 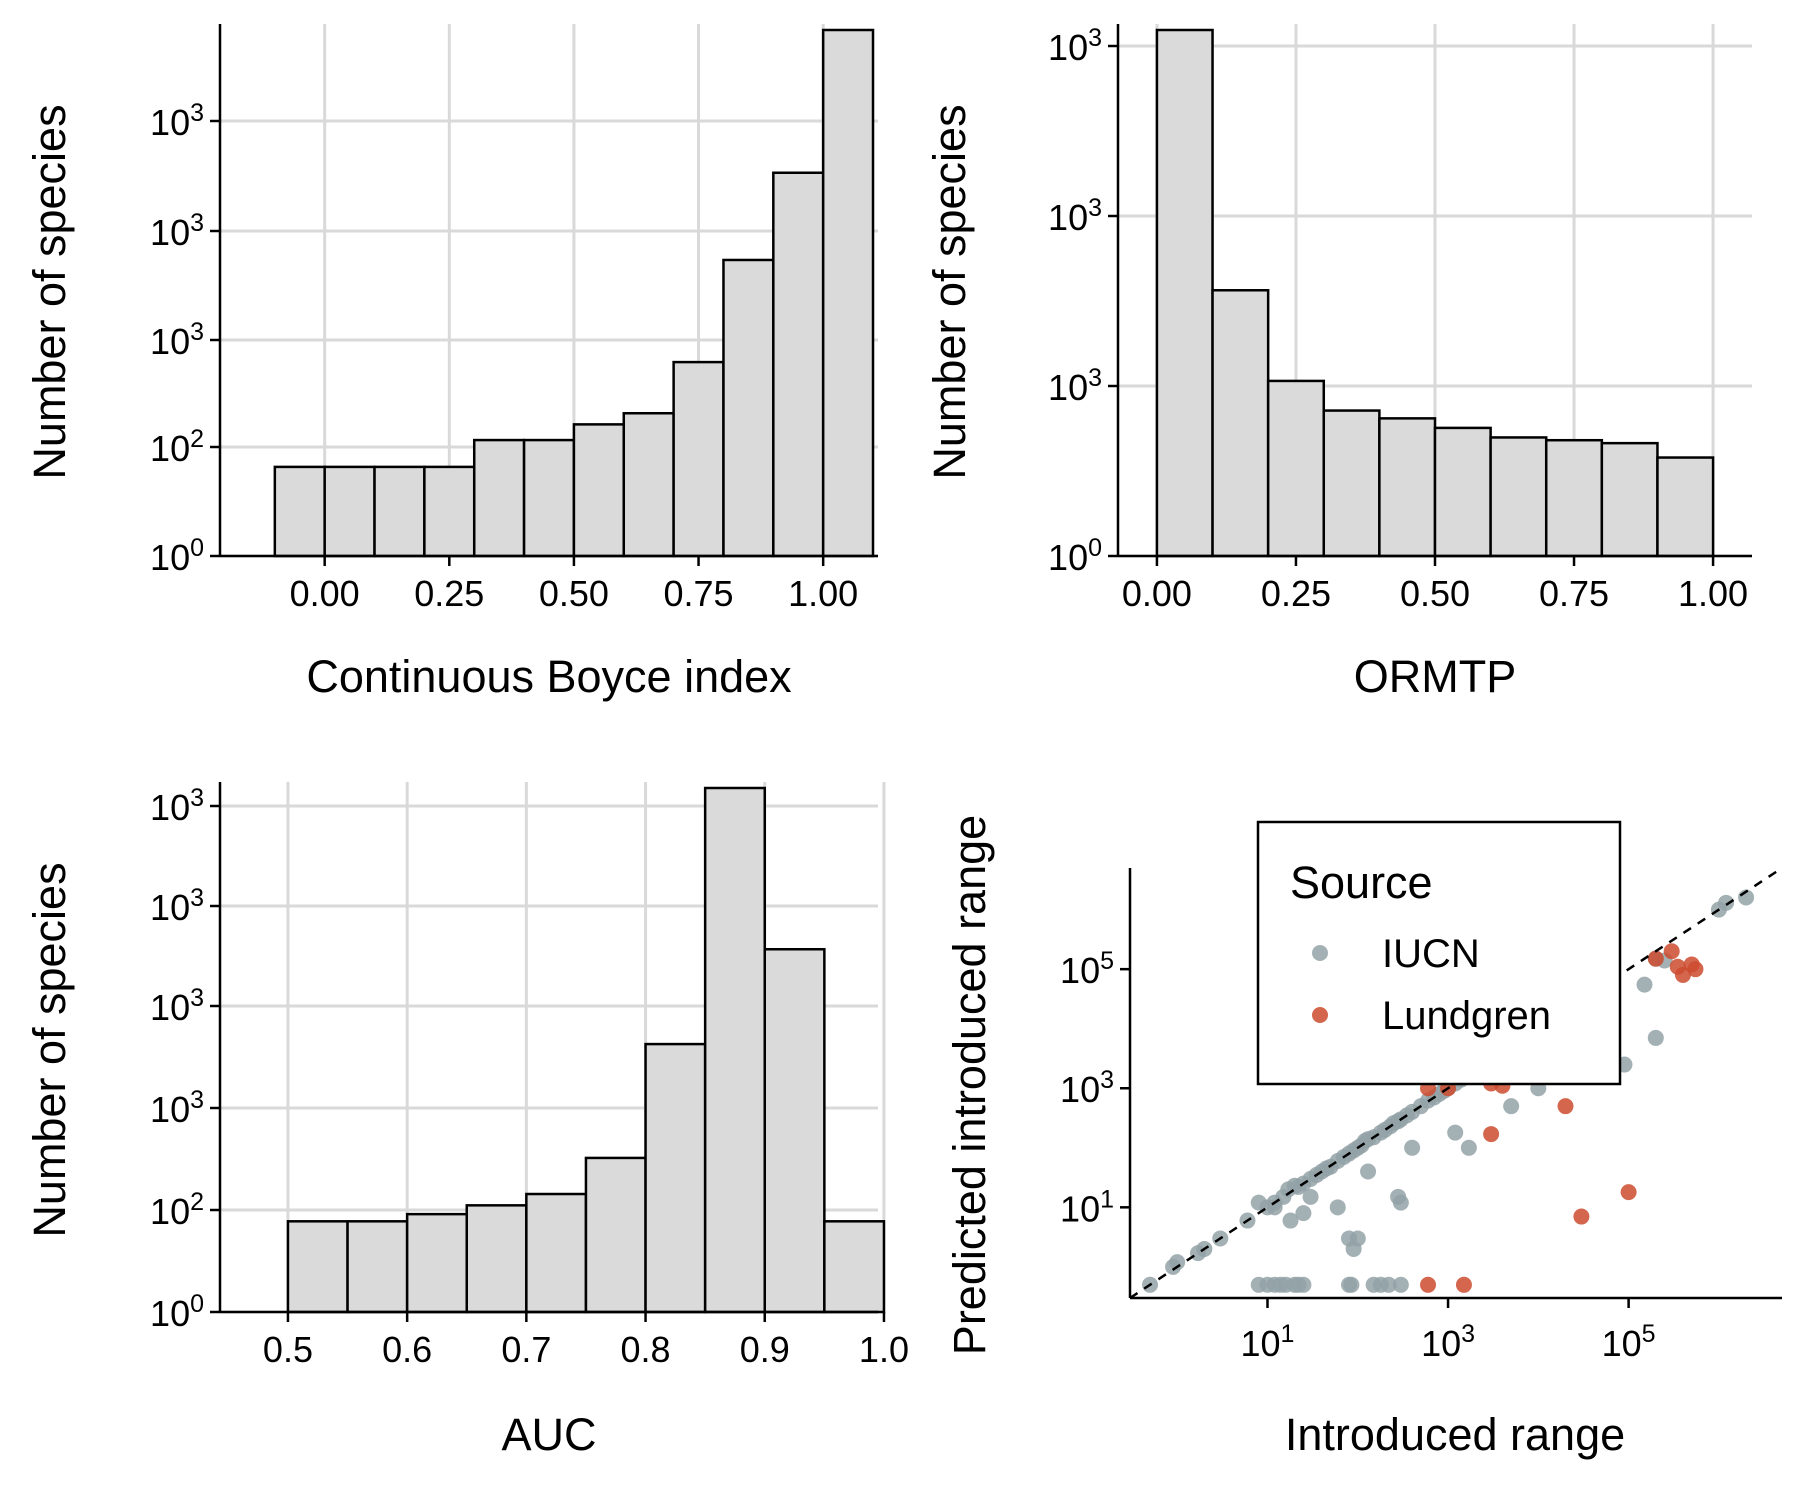 I want to click on x-tick-label: 0.8, so click(x=646, y=1349).